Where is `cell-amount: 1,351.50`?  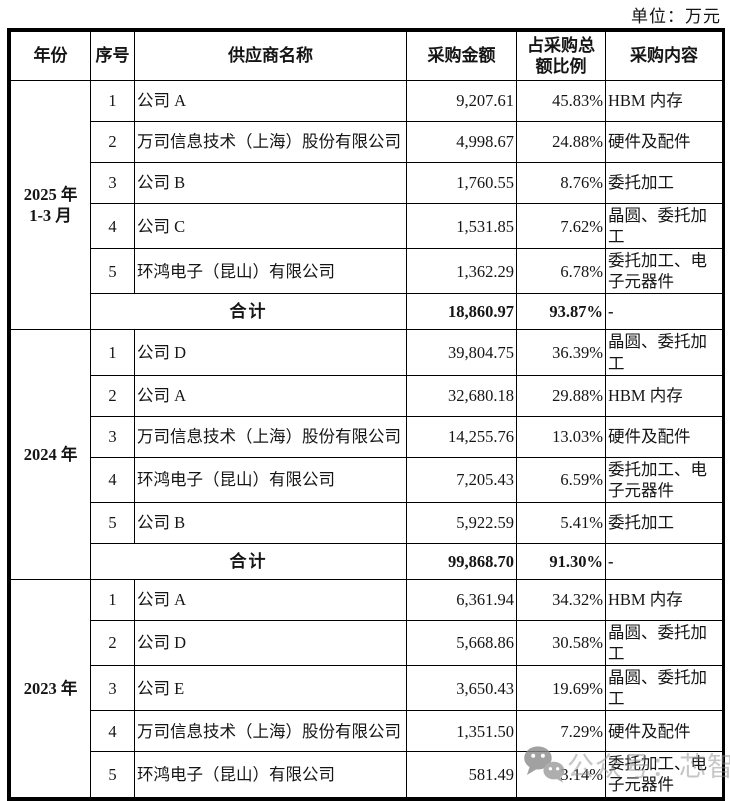 cell-amount: 1,351.50 is located at coordinates (461, 731).